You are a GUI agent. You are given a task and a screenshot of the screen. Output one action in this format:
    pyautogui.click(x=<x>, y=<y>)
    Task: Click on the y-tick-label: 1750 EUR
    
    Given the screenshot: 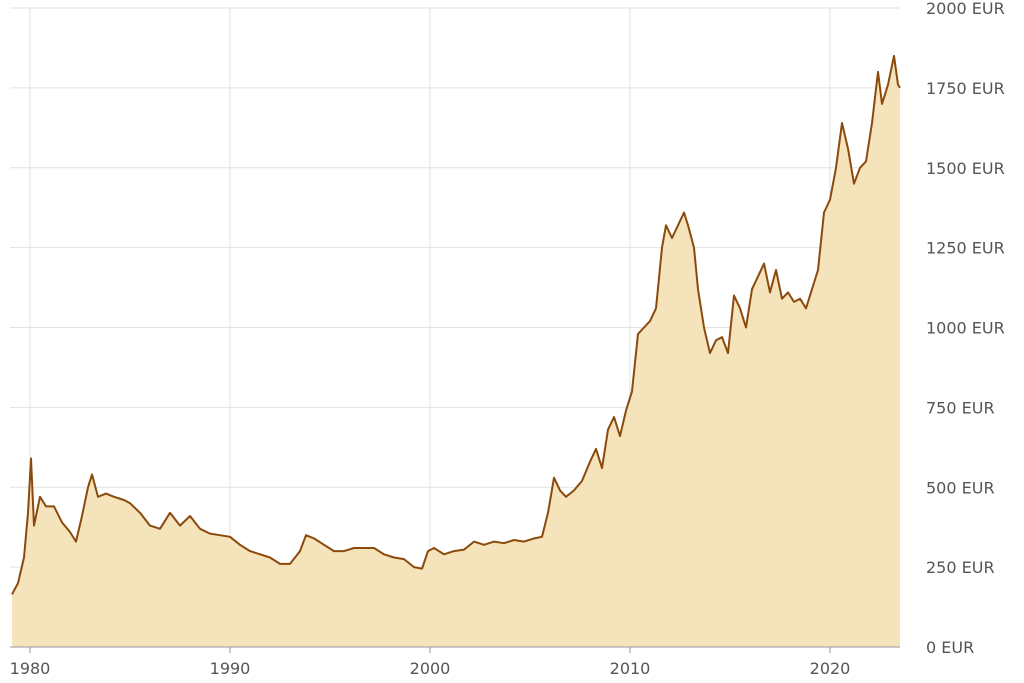 What is the action you would take?
    pyautogui.click(x=965, y=88)
    